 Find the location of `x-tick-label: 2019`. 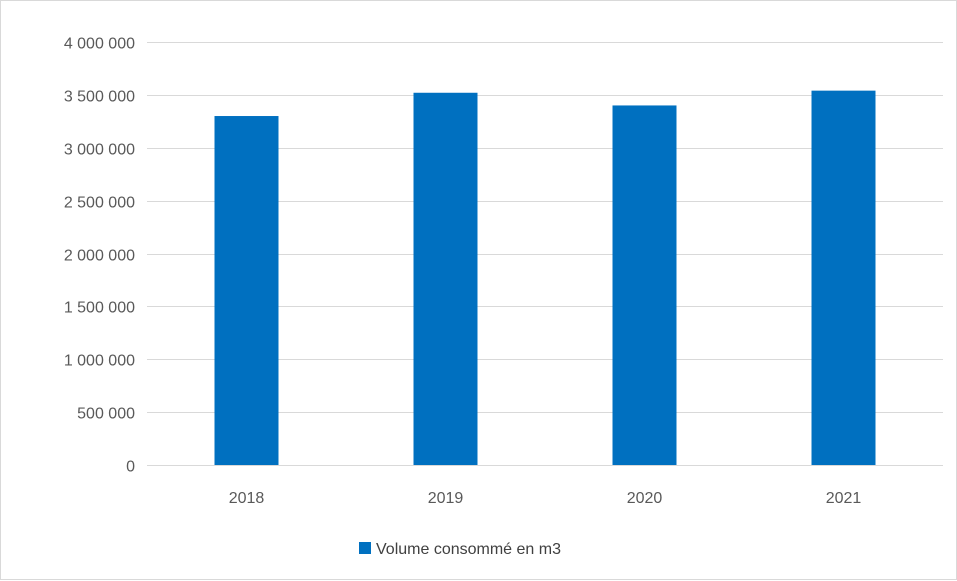

x-tick-label: 2019 is located at coordinates (446, 498).